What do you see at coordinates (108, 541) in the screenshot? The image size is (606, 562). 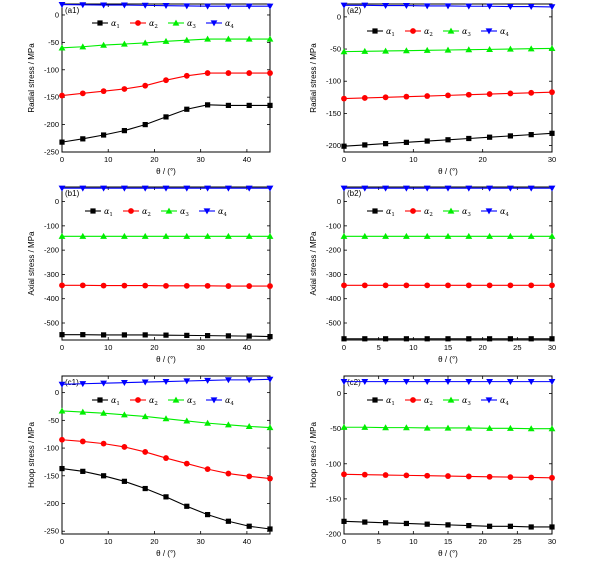 I see `x-tick-label: 10` at bounding box center [108, 541].